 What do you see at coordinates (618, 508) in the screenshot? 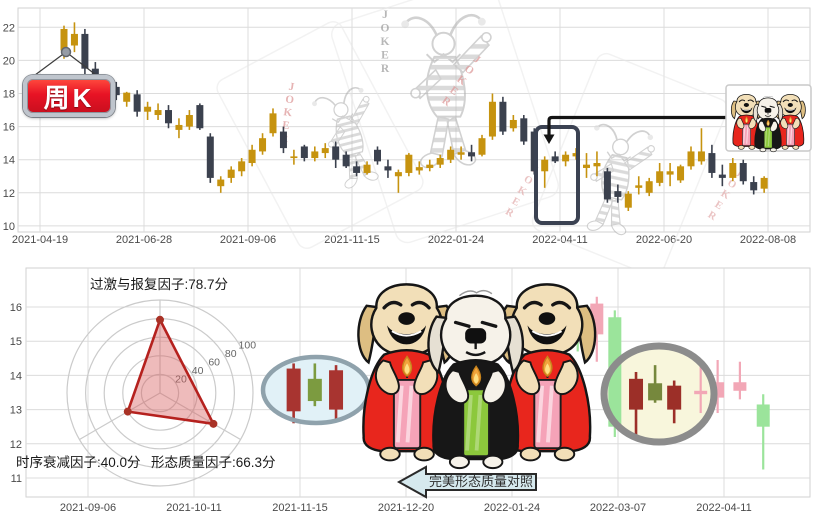
I see `svg-text: 2022-03-07` at bounding box center [618, 508].